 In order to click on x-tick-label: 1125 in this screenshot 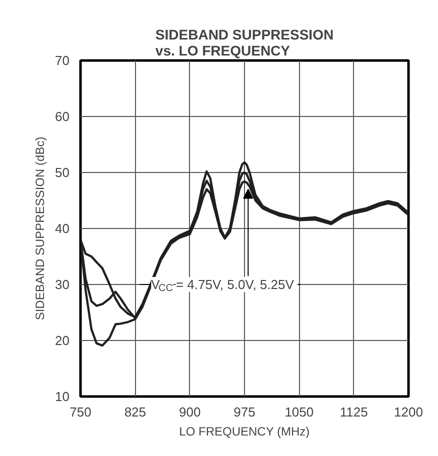, I will do `click(354, 412)`.